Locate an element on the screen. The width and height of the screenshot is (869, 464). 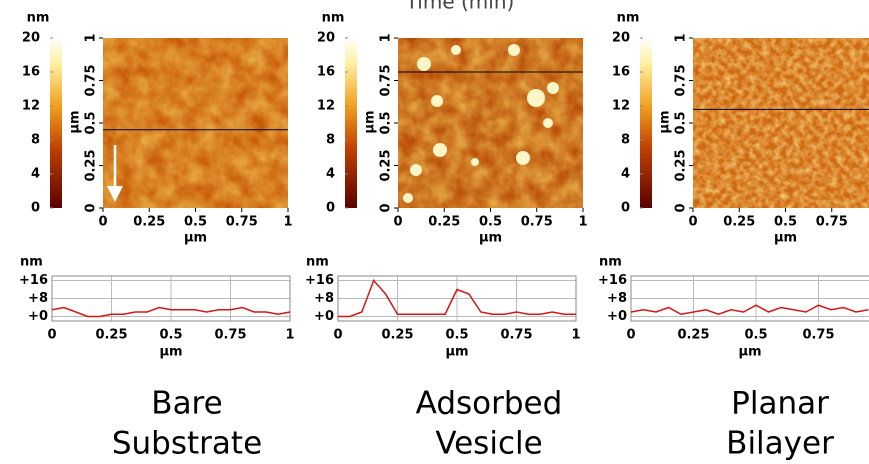
caption: Bilayer is located at coordinates (780, 444).